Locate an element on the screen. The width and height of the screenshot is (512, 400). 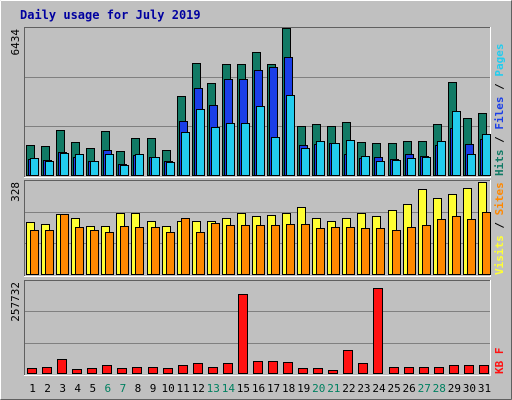
legend-item: Sites is located at coordinates (499, 198).